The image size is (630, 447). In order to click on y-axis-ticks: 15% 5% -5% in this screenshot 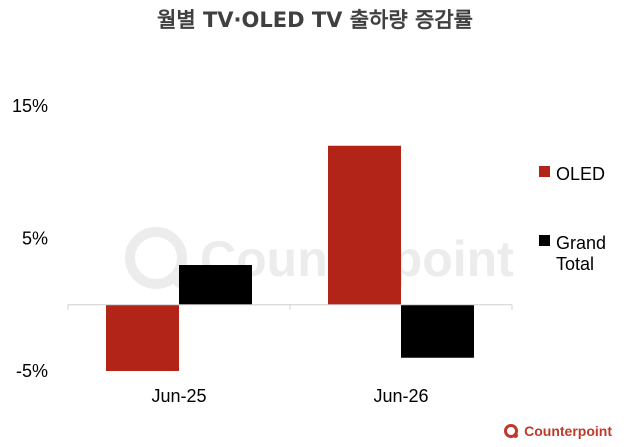, I will do `click(30, 238)`.